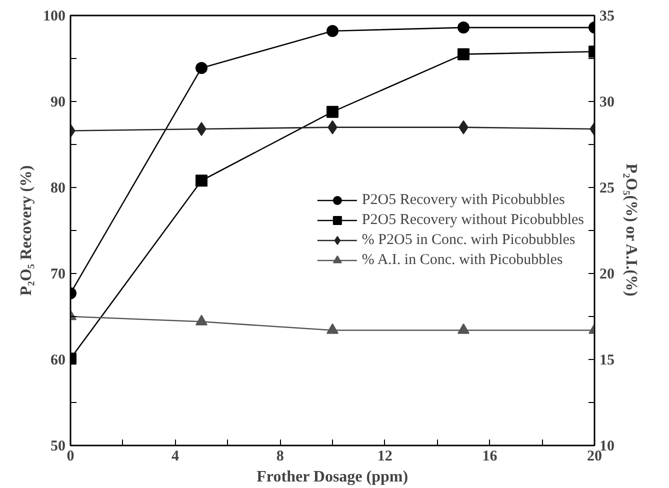 This screenshot has height=488, width=669. What do you see at coordinates (607, 274) in the screenshot?
I see `y2-tick-label: 20` at bounding box center [607, 274].